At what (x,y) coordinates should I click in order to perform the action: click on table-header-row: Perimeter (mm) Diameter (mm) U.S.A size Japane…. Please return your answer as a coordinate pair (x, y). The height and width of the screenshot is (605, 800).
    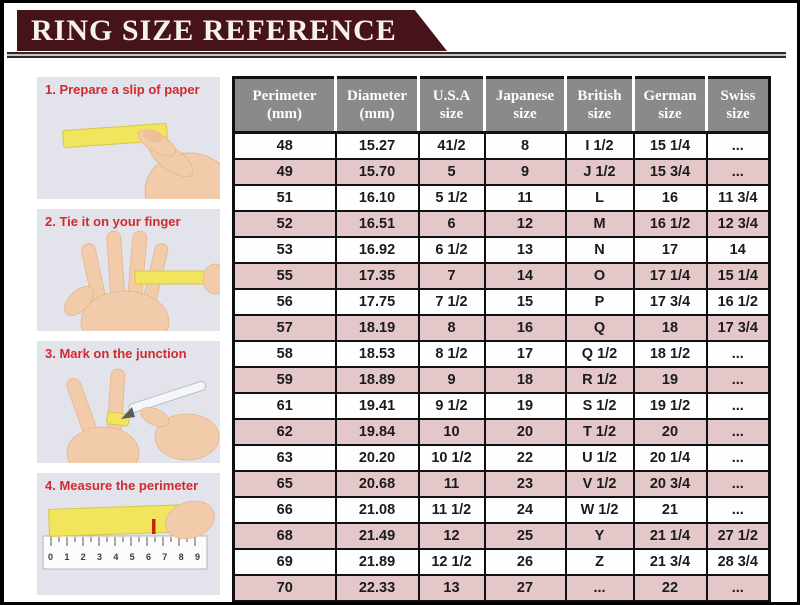
    Looking at the image, I should click on (501, 105).